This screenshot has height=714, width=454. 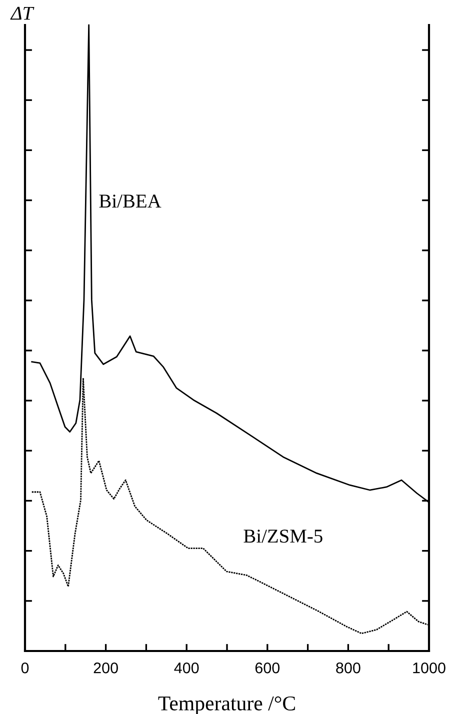 I want to click on y-axis-title: ΔT, so click(x=22, y=13).